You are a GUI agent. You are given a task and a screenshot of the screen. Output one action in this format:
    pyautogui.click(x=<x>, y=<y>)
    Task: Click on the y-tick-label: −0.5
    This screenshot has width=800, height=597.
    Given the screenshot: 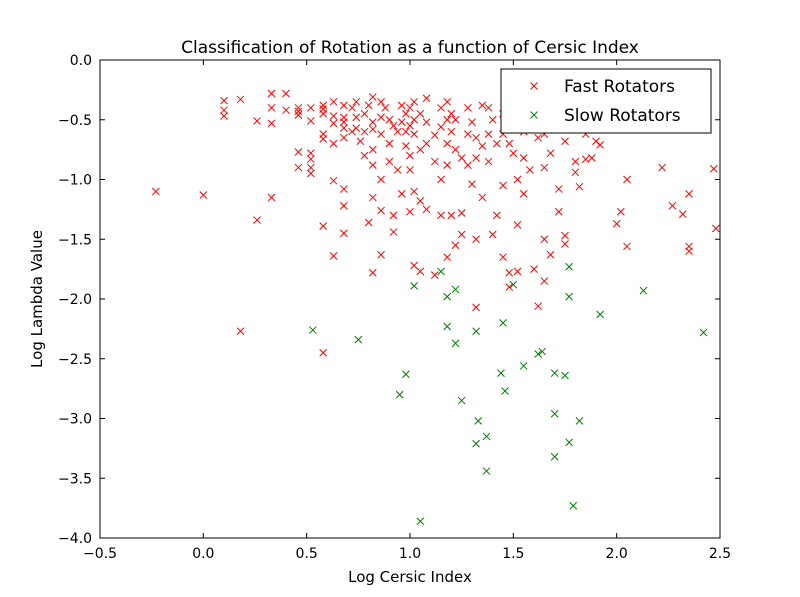 What is the action you would take?
    pyautogui.click(x=75, y=121)
    